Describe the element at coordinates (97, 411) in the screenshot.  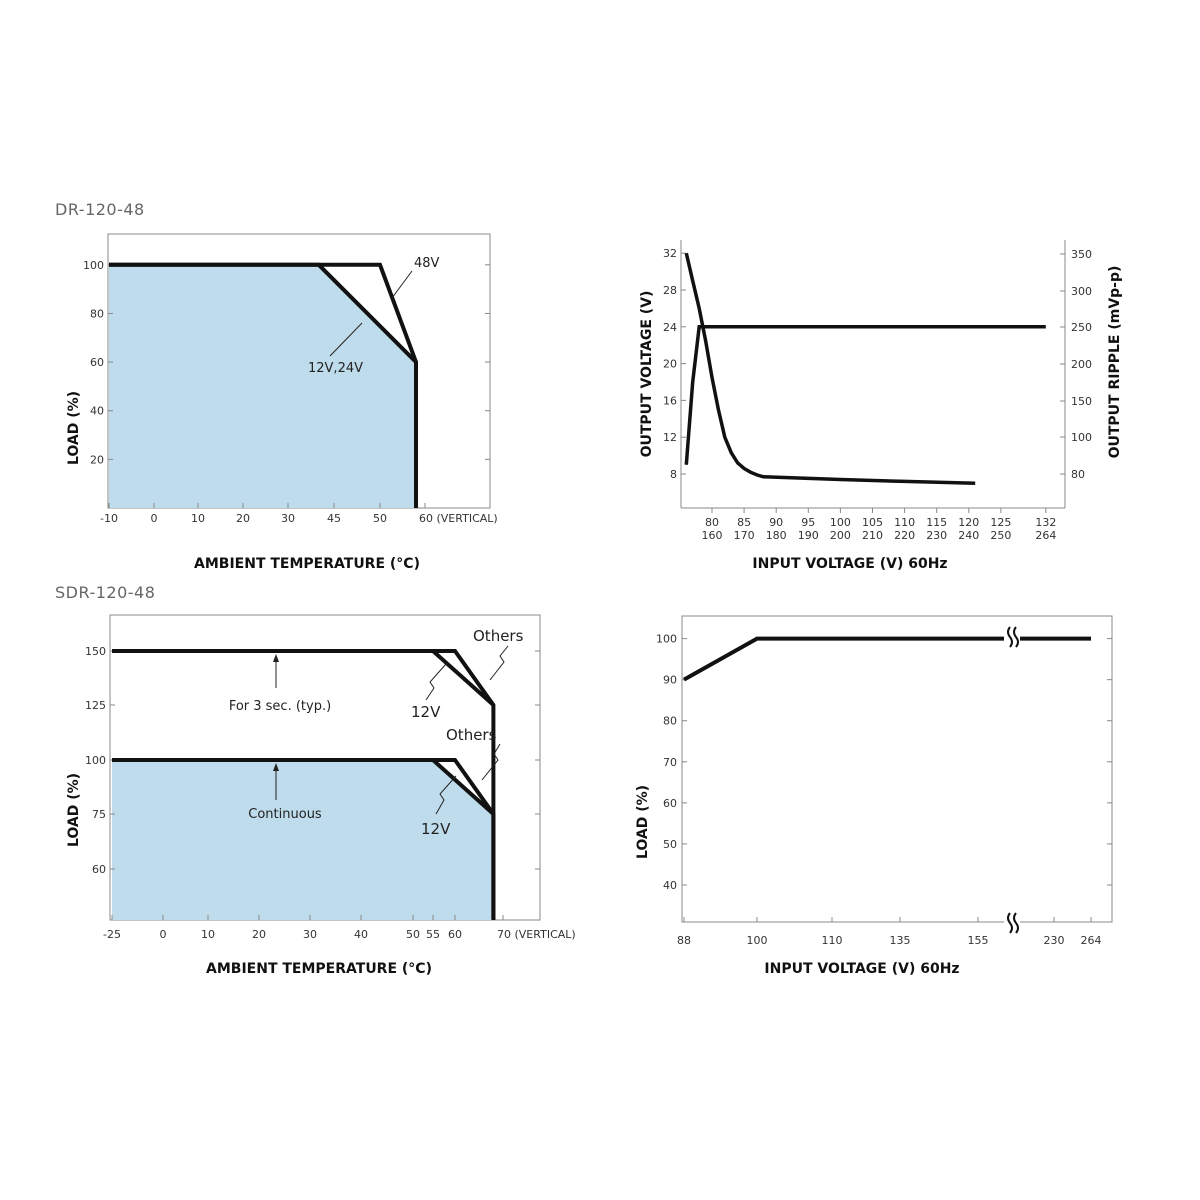
I see `y-tick-label: 40` at that location.